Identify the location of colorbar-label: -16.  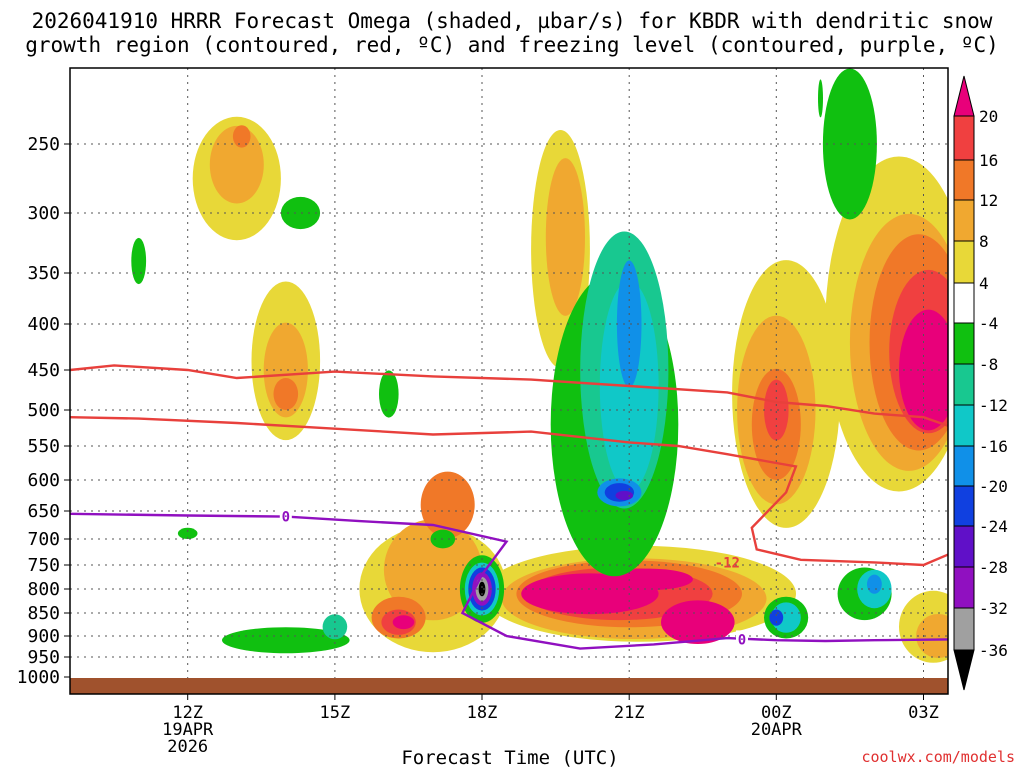
(993, 446).